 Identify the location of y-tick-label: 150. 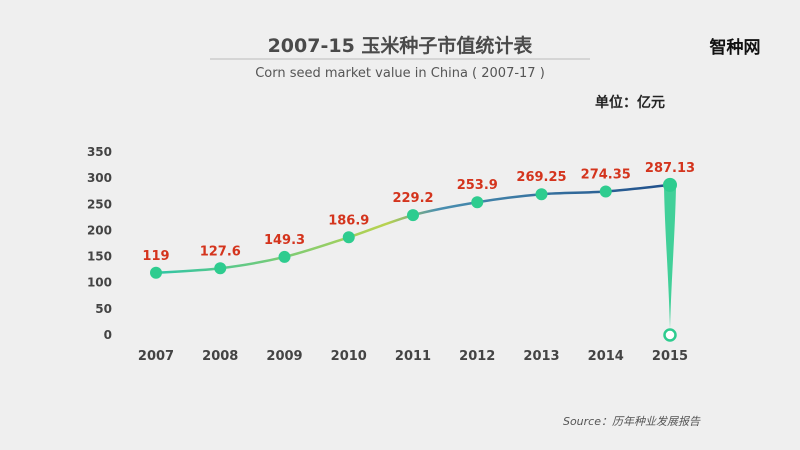
(99, 257).